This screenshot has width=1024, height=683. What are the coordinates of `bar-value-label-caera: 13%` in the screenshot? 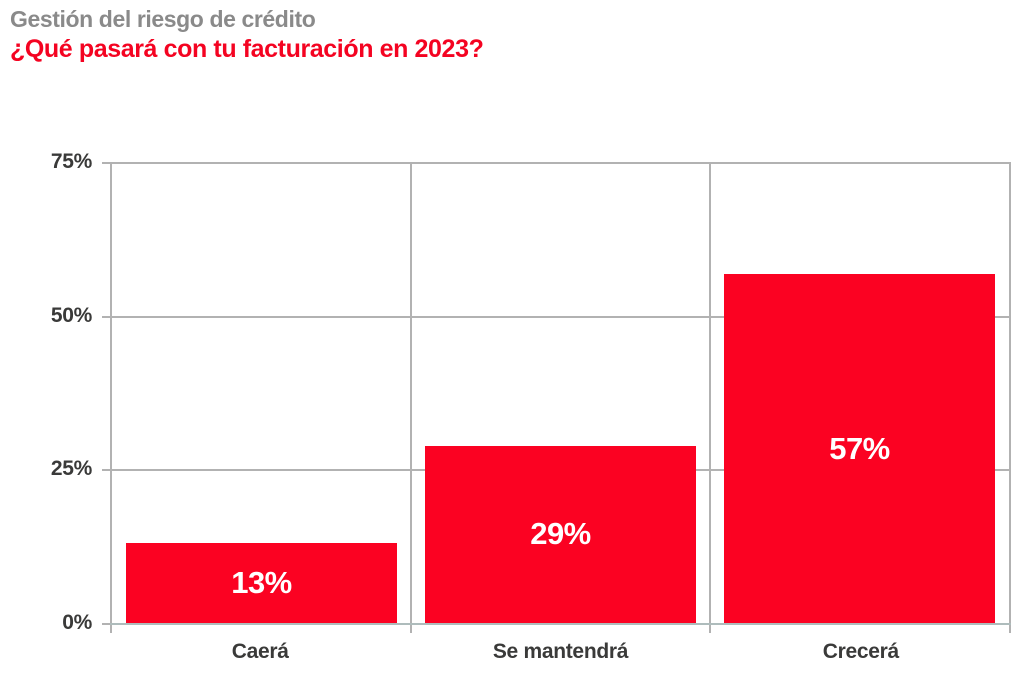 It's located at (261, 583).